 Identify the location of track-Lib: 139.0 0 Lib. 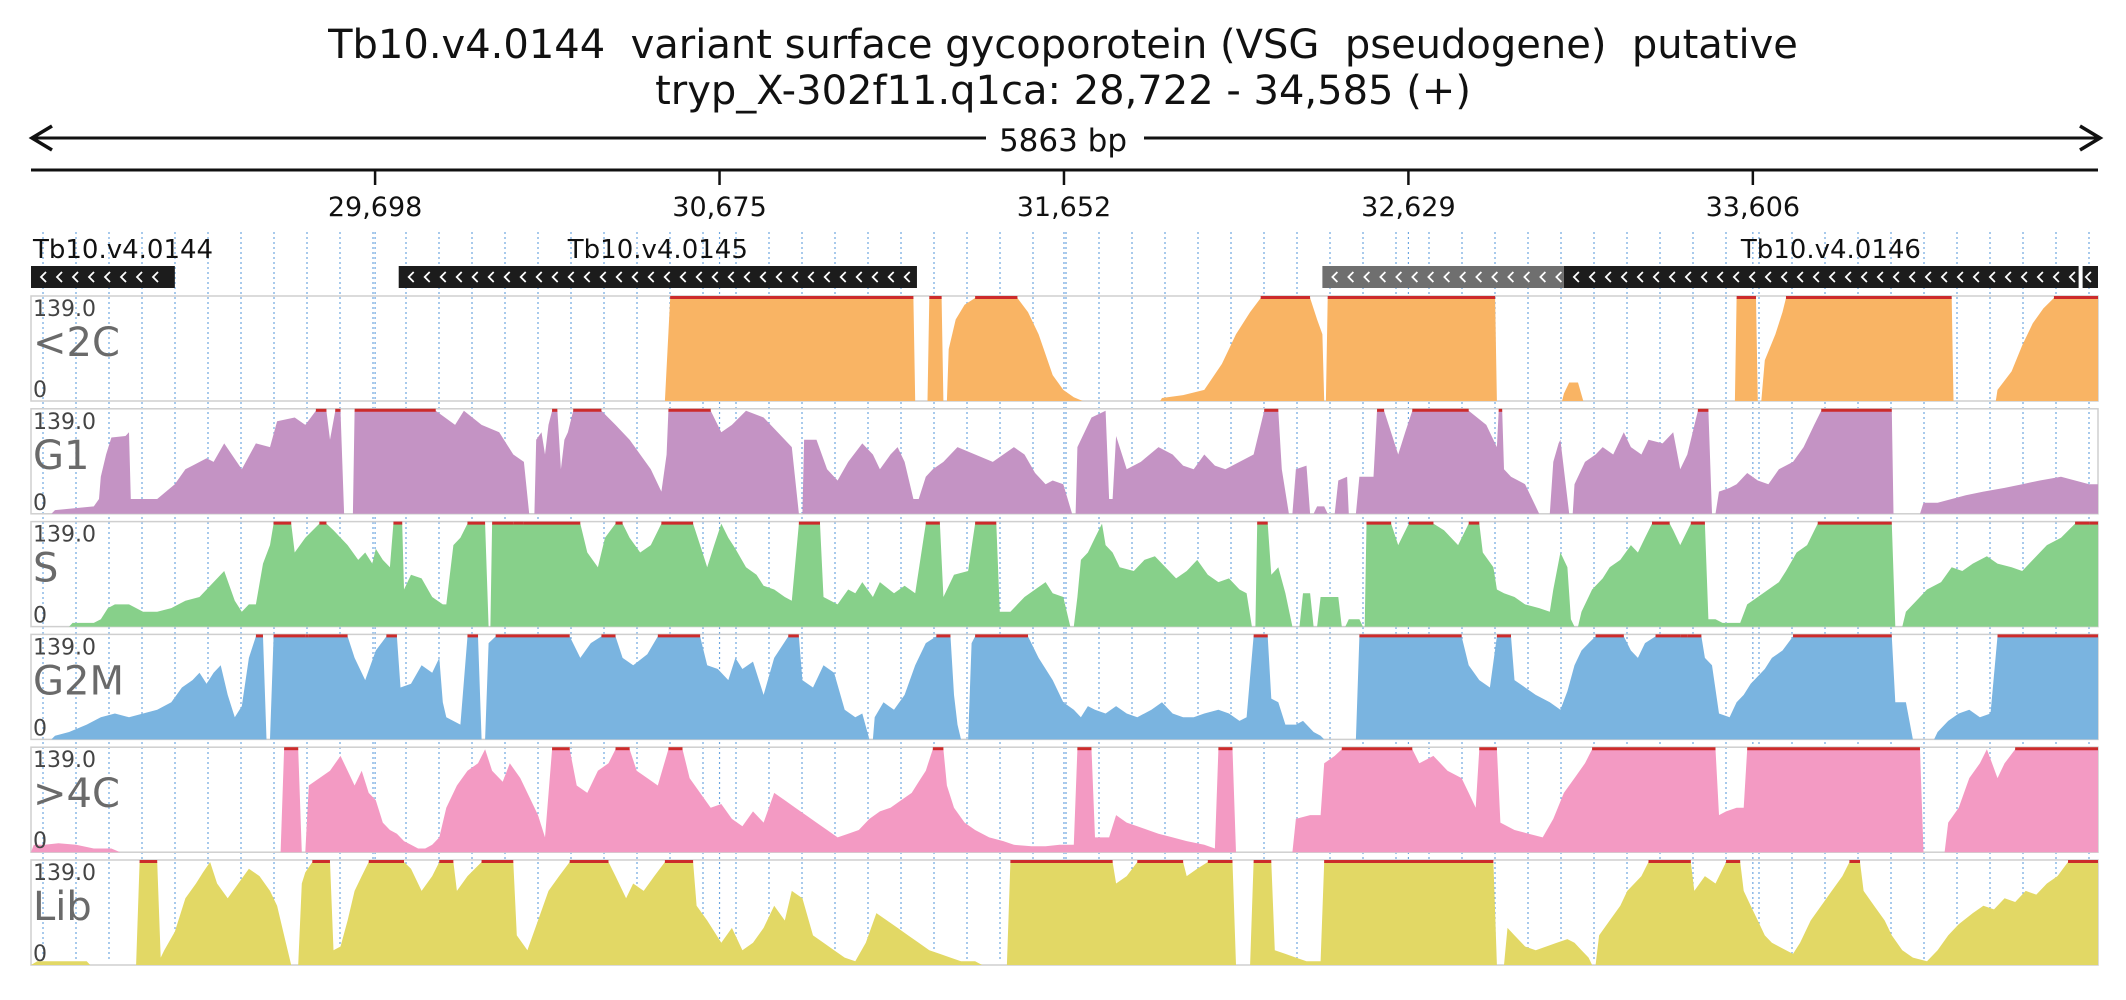
(1064, 913).